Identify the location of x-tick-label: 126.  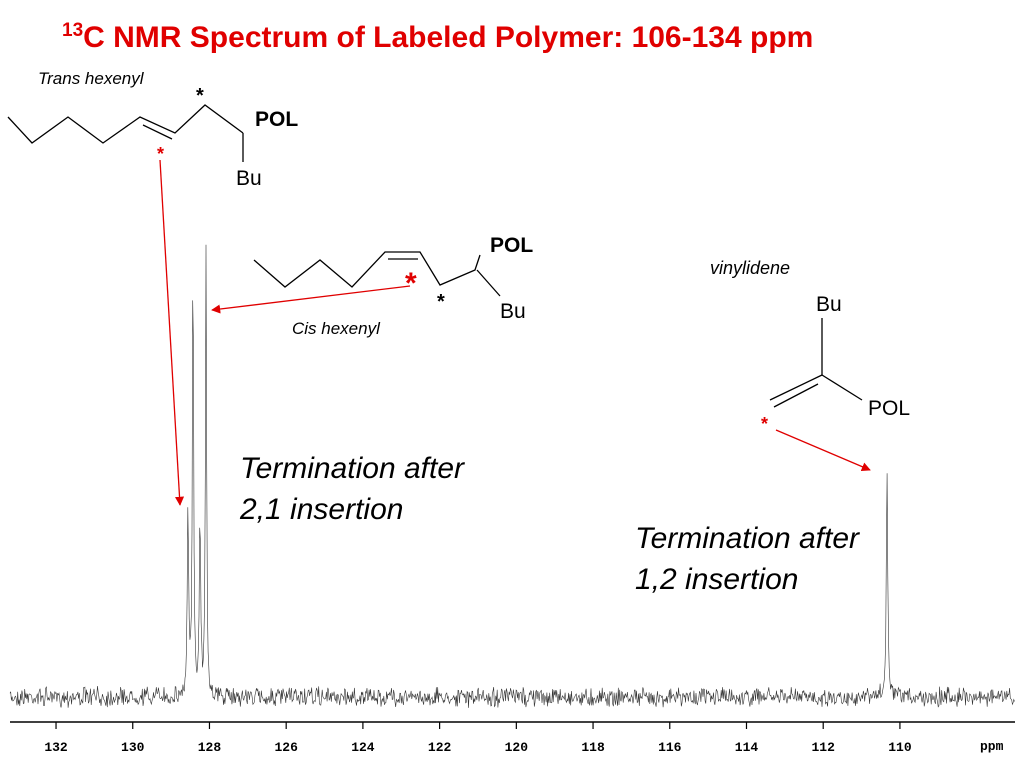
(286, 747).